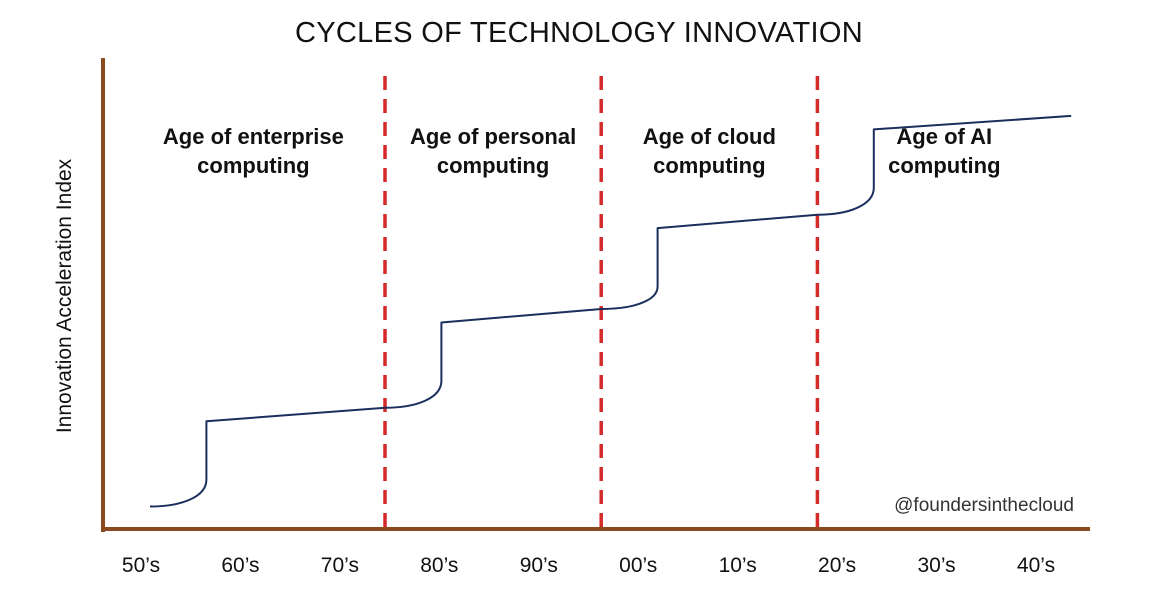 This screenshot has height=600, width=1160. What do you see at coordinates (709, 151) in the screenshot?
I see `era-label-3: Age of cloud computing` at bounding box center [709, 151].